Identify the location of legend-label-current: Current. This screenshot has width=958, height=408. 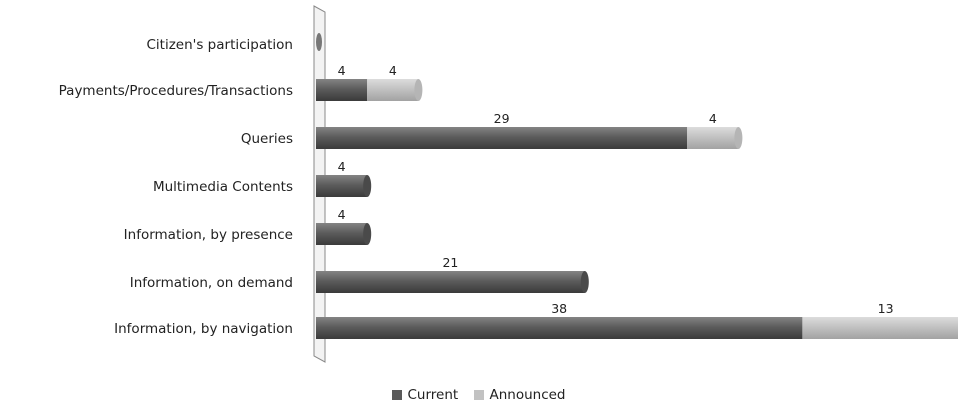
(433, 395).